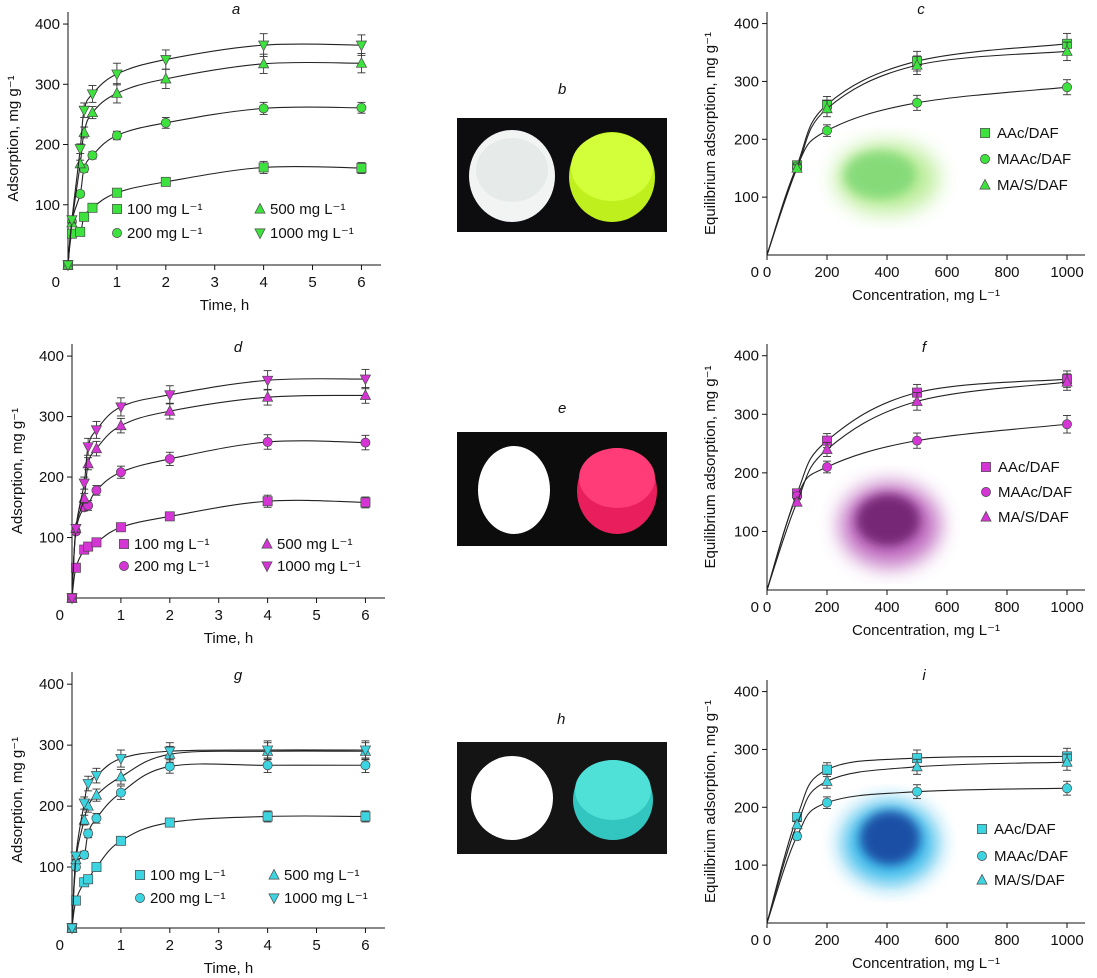 The height and width of the screenshot is (978, 1097). Describe the element at coordinates (746, 531) in the screenshot. I see `y-tick-label: 100` at that location.